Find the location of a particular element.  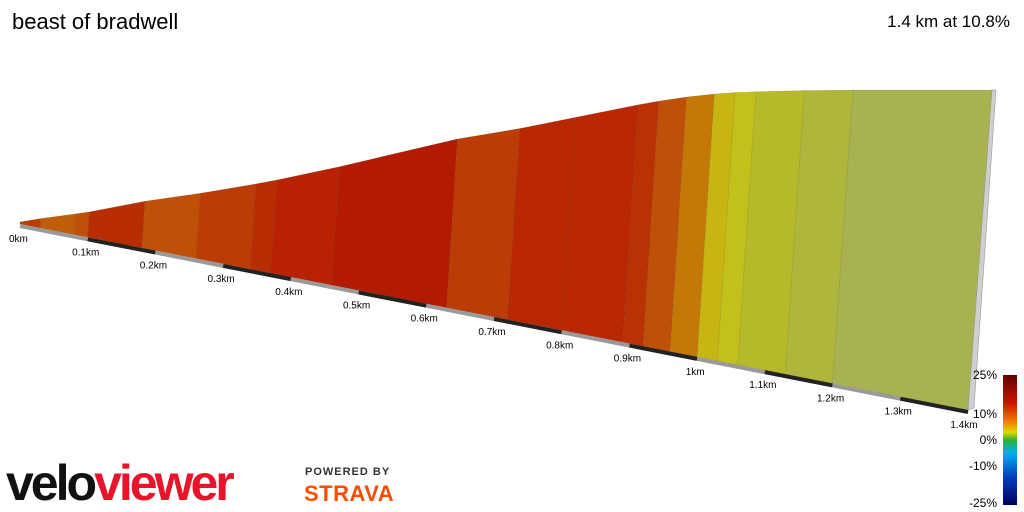

x-tick-label: 1.4km is located at coordinates (963, 425).